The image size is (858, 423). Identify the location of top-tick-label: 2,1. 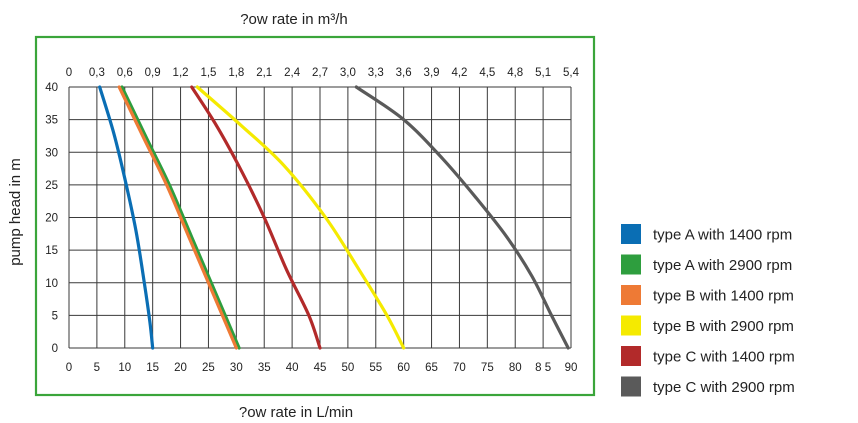
(264, 73).